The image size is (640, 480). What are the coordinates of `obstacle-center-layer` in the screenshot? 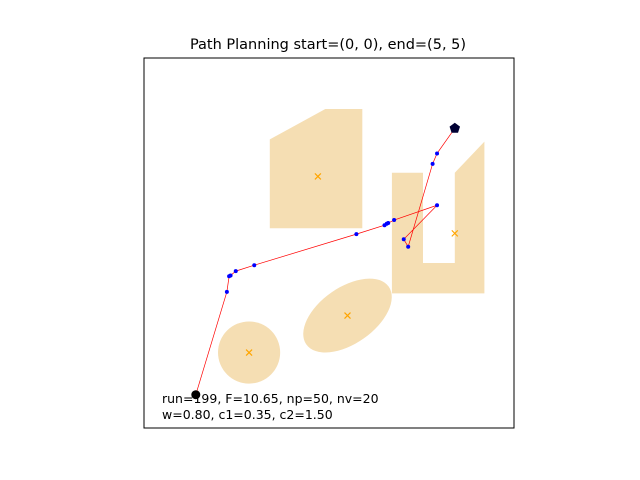 It's located at (352, 264).